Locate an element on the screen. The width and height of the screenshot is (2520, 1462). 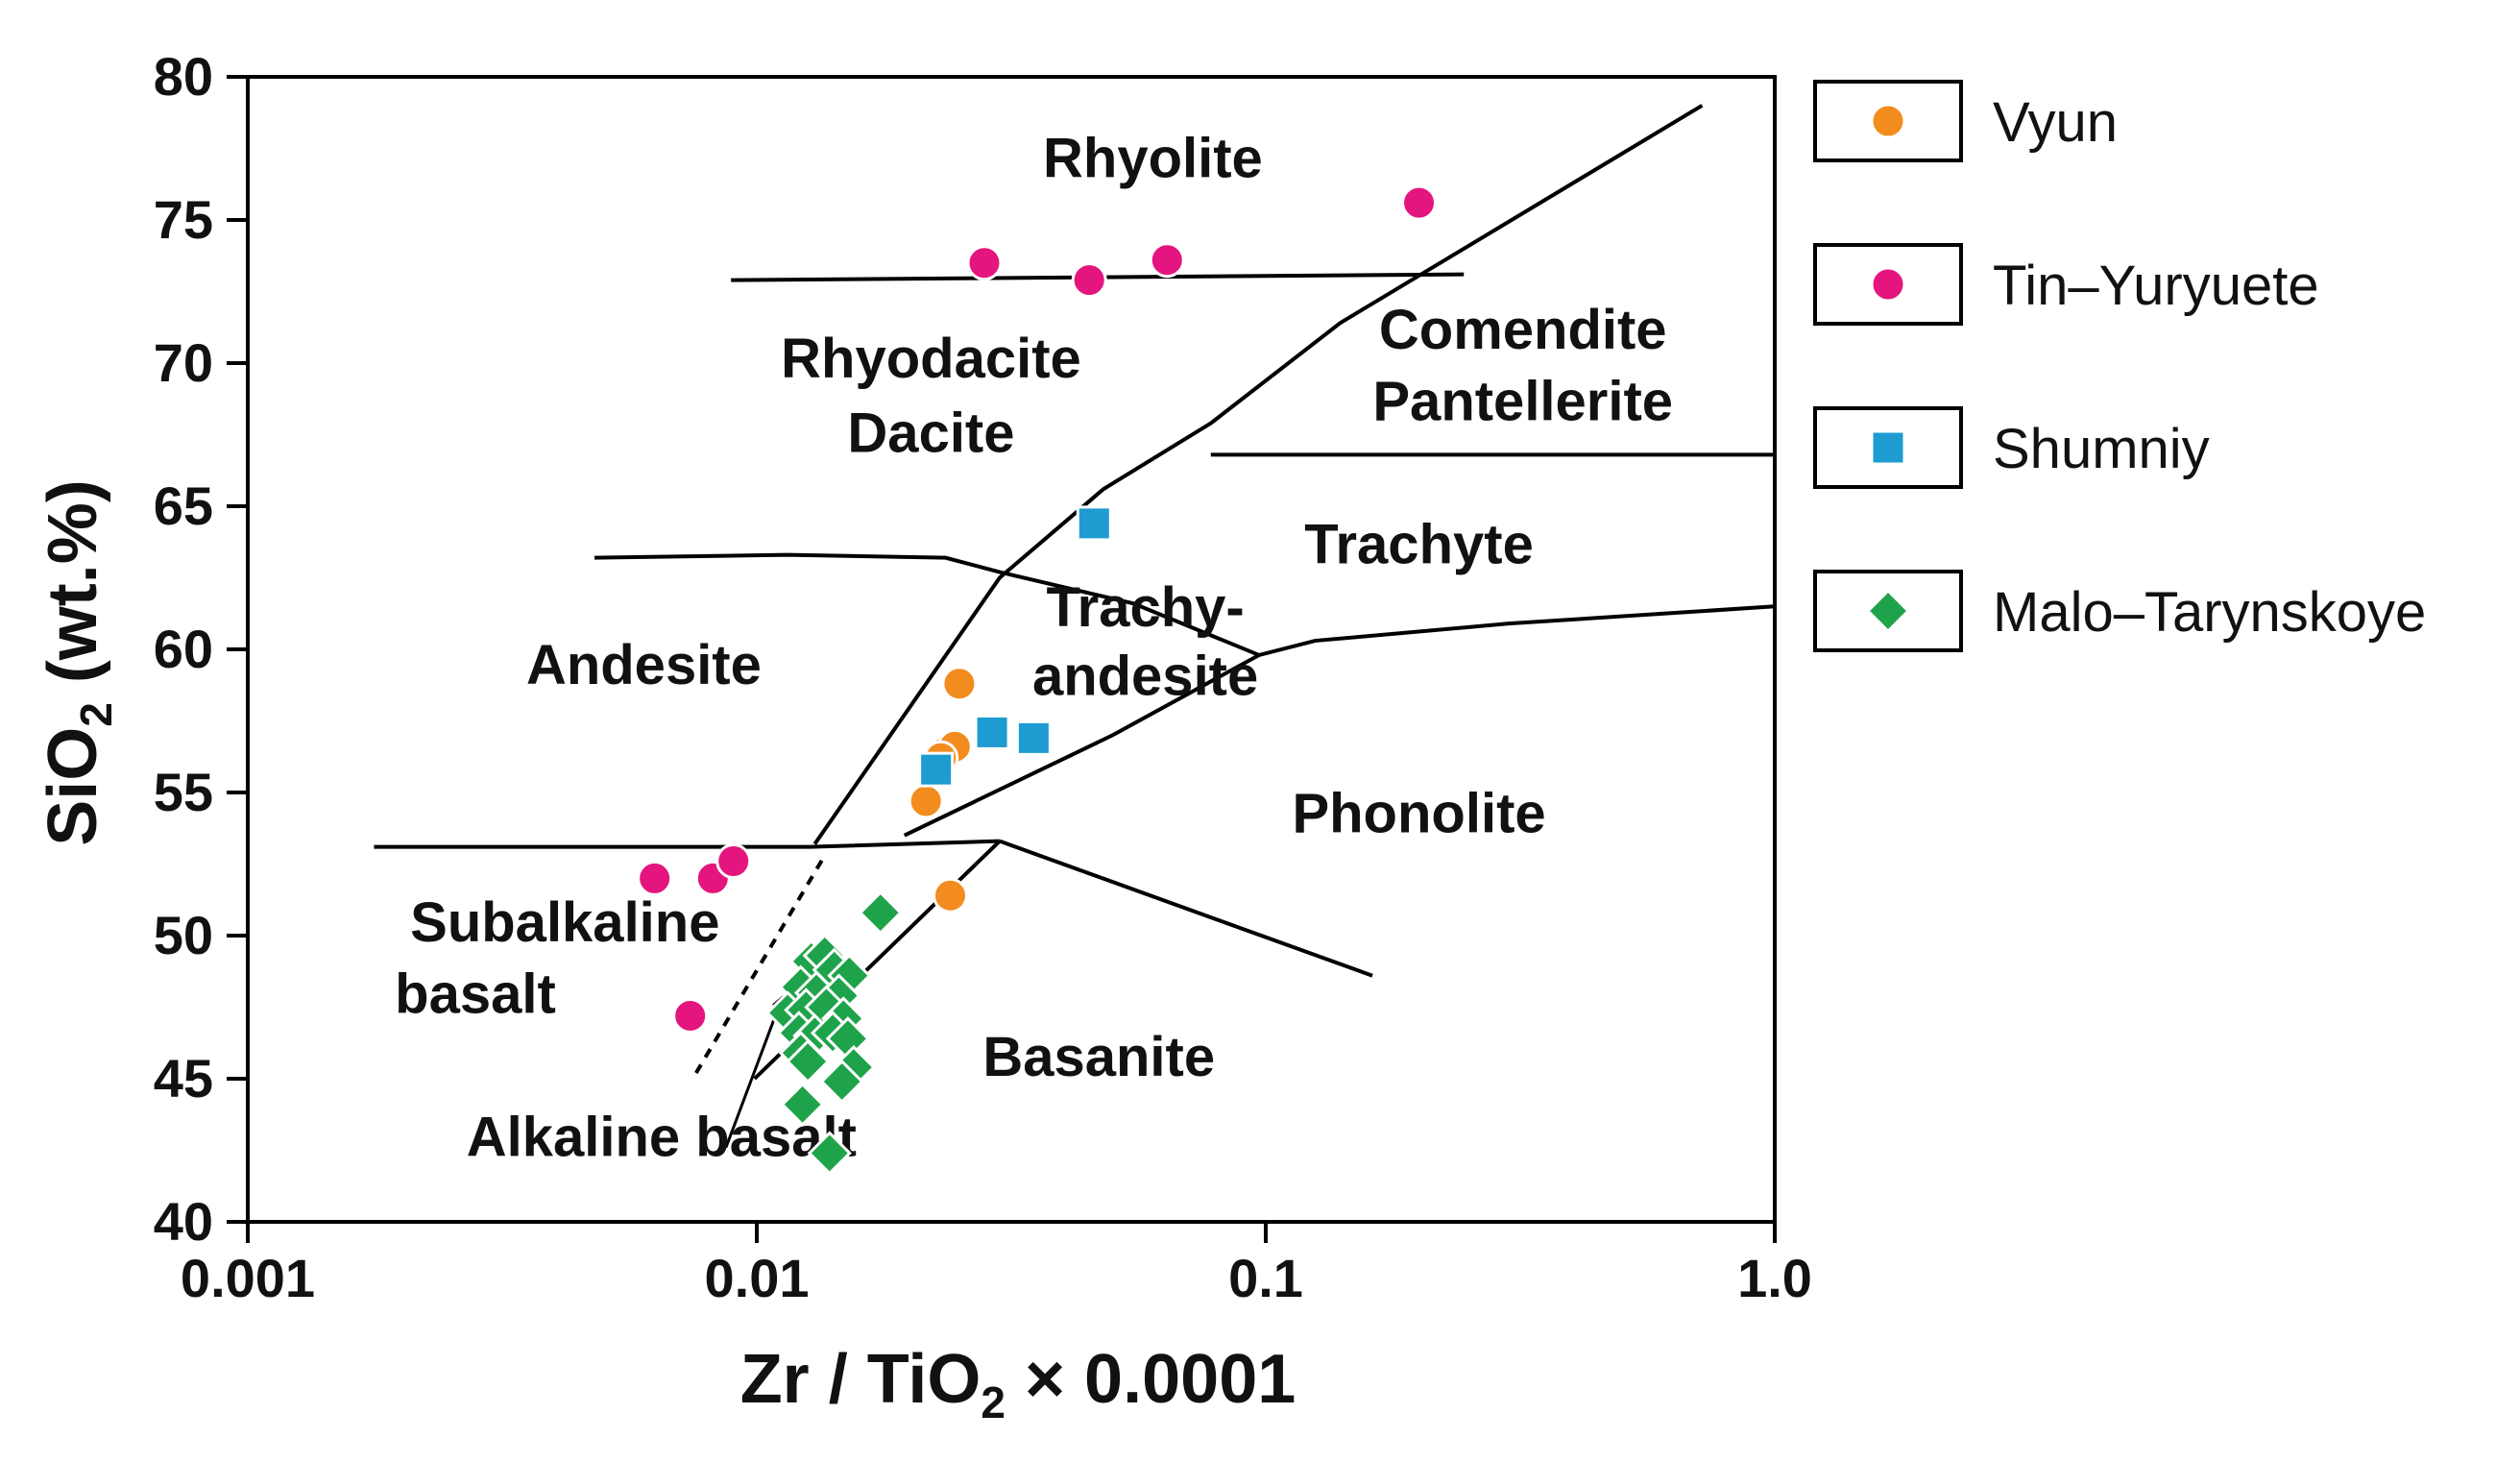
legend-label-3: Malo–Tarynskoye is located at coordinates (2209, 612).